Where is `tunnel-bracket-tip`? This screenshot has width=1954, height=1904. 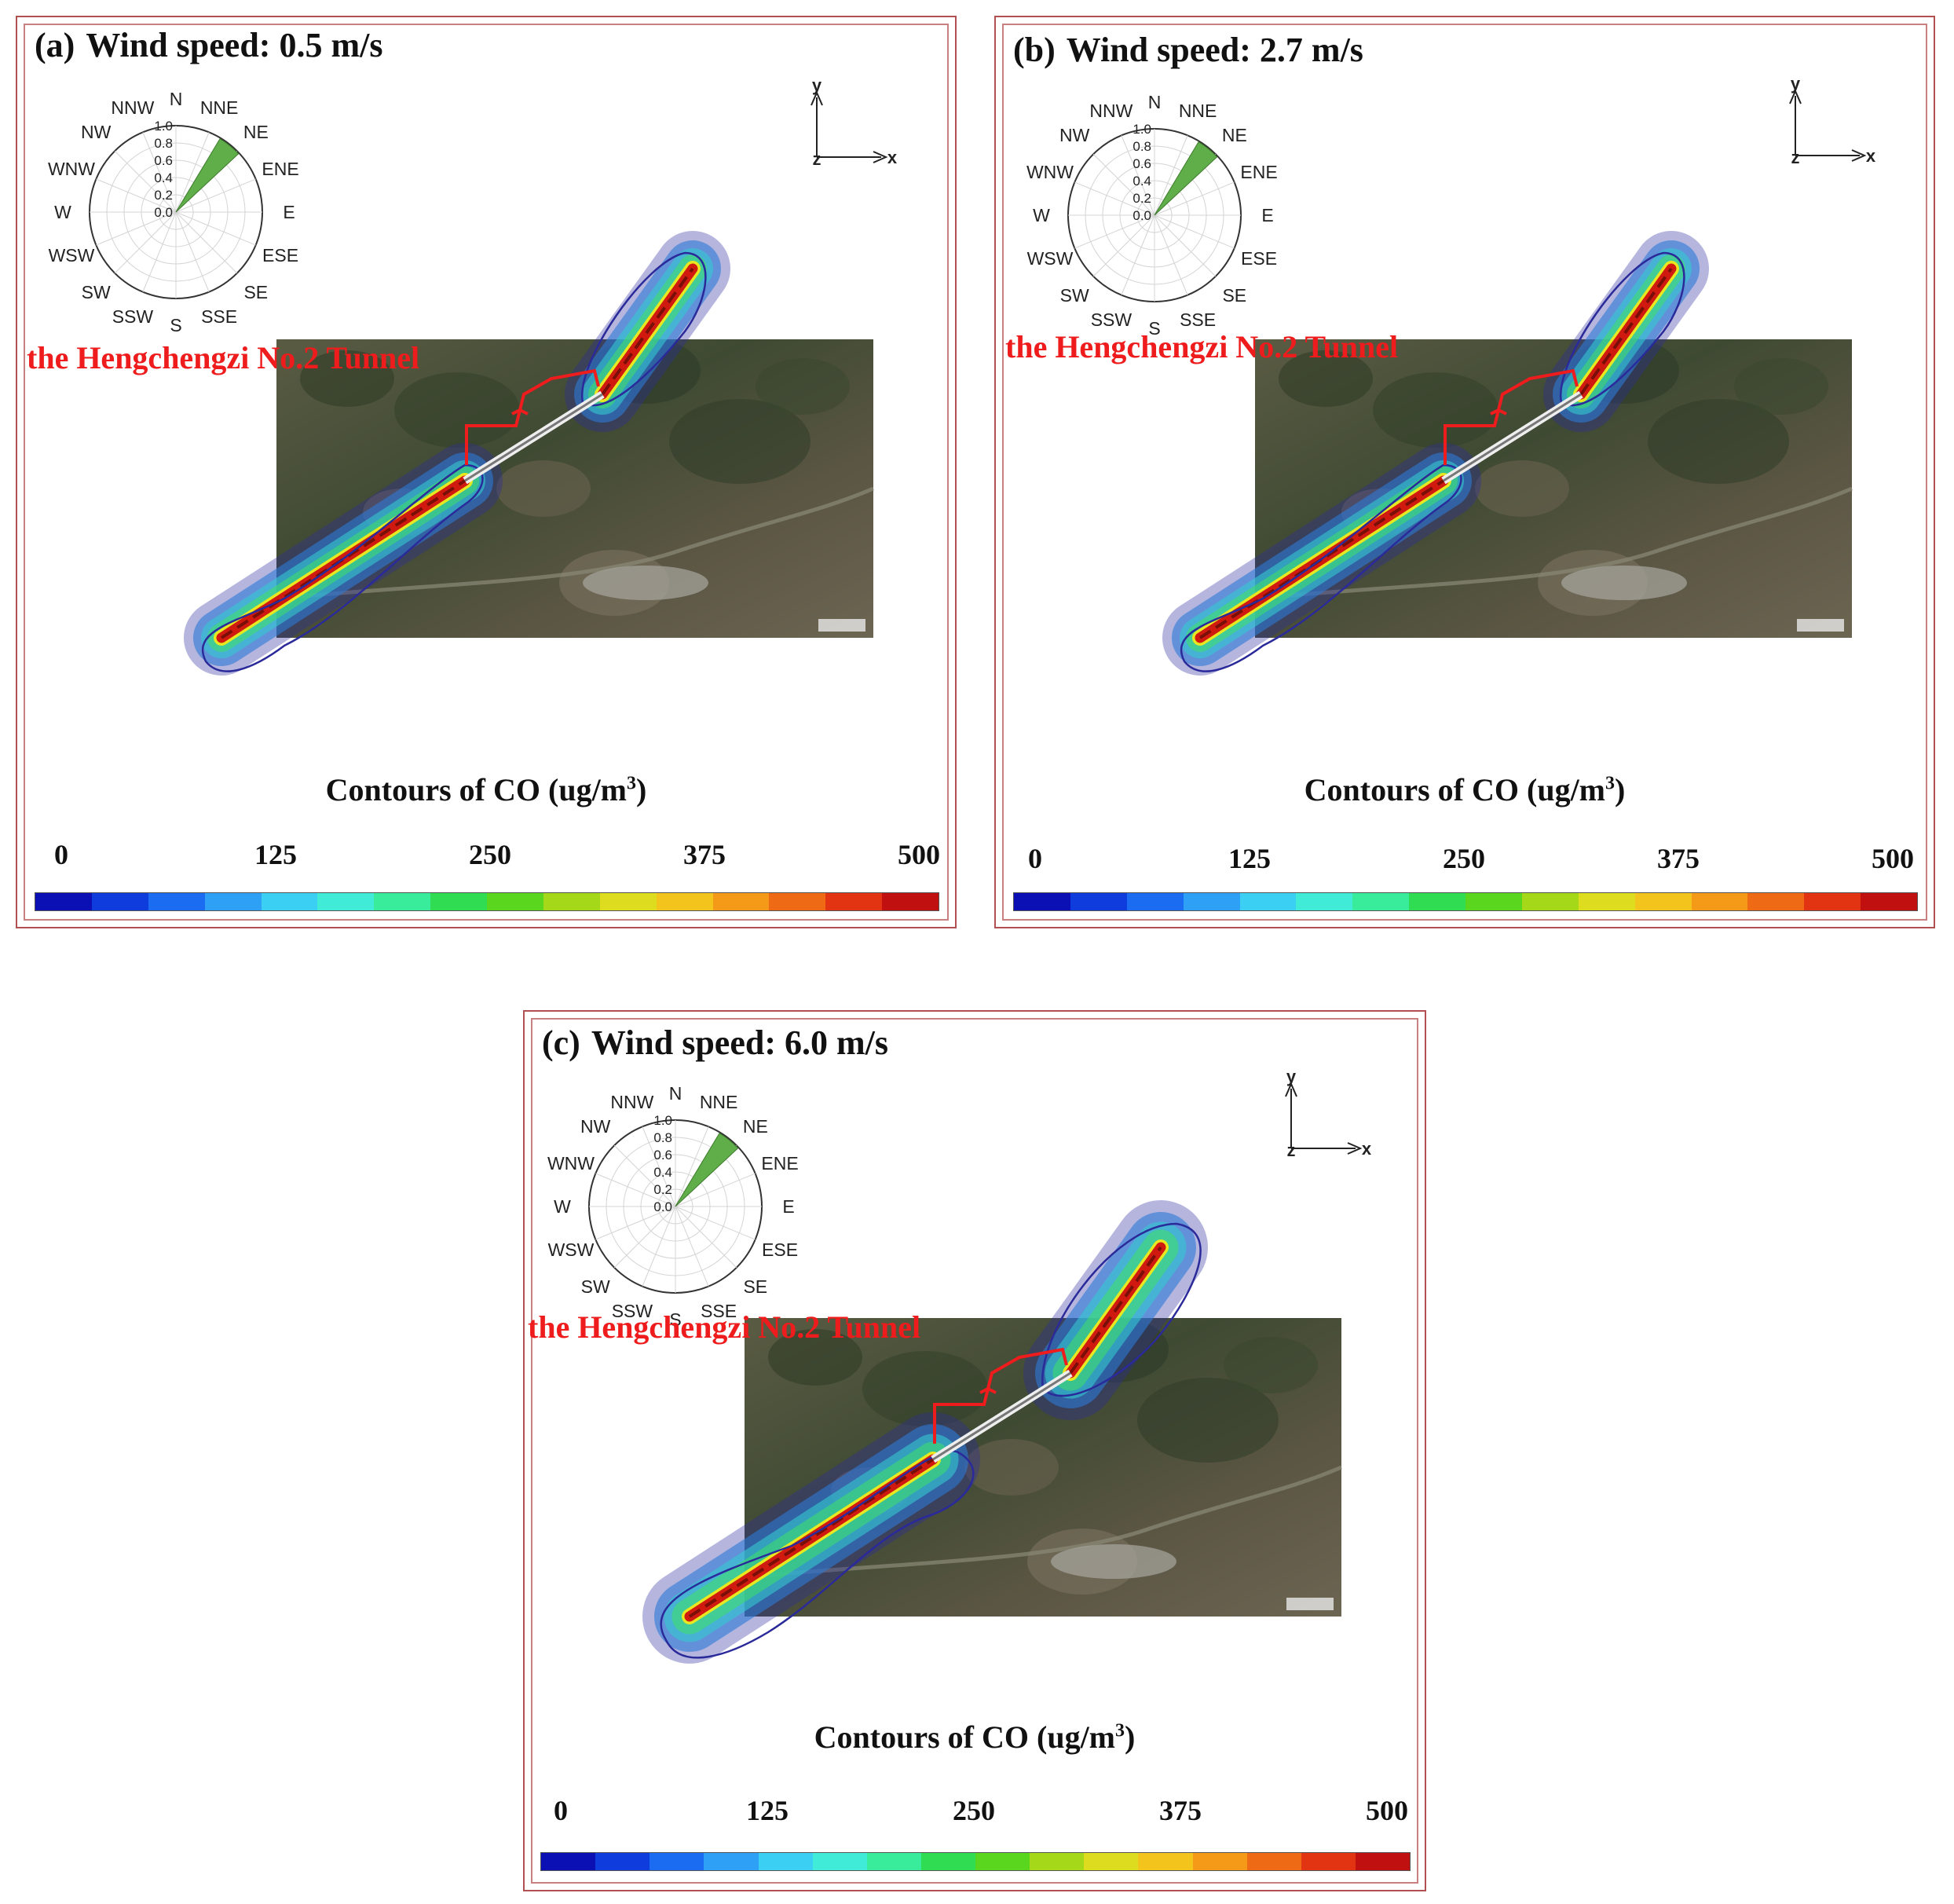
tunnel-bracket-tip is located at coordinates (988, 1390).